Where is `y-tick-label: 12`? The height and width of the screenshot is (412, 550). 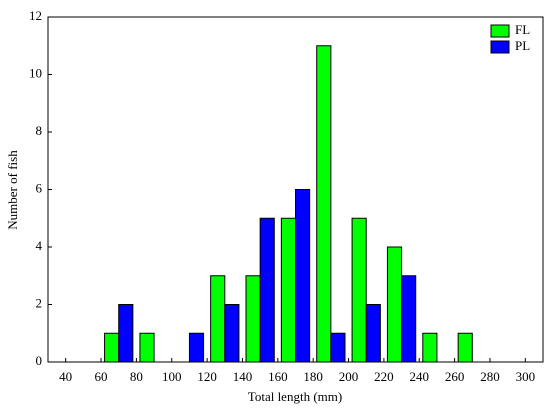 y-tick-label: 12 is located at coordinates (35, 15).